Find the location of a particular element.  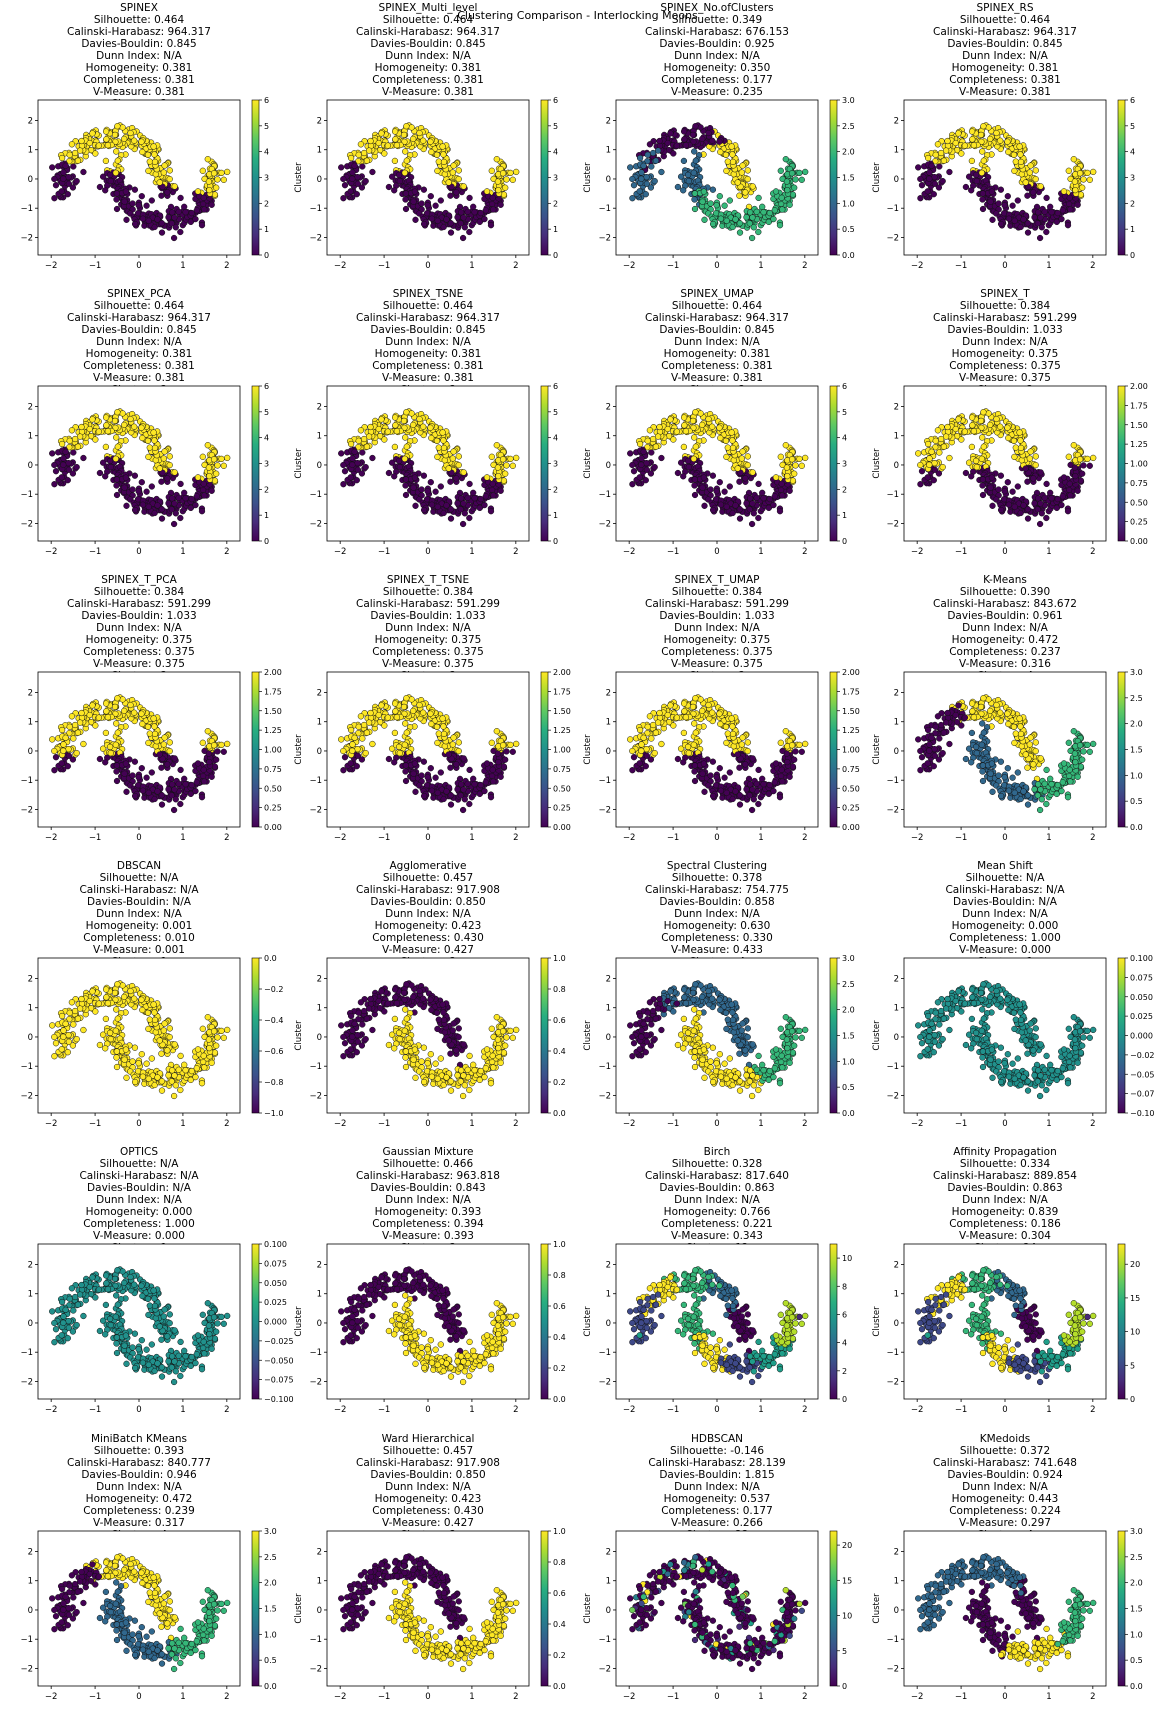

subplot-title: SPINEX_PCA is located at coordinates (139, 294).